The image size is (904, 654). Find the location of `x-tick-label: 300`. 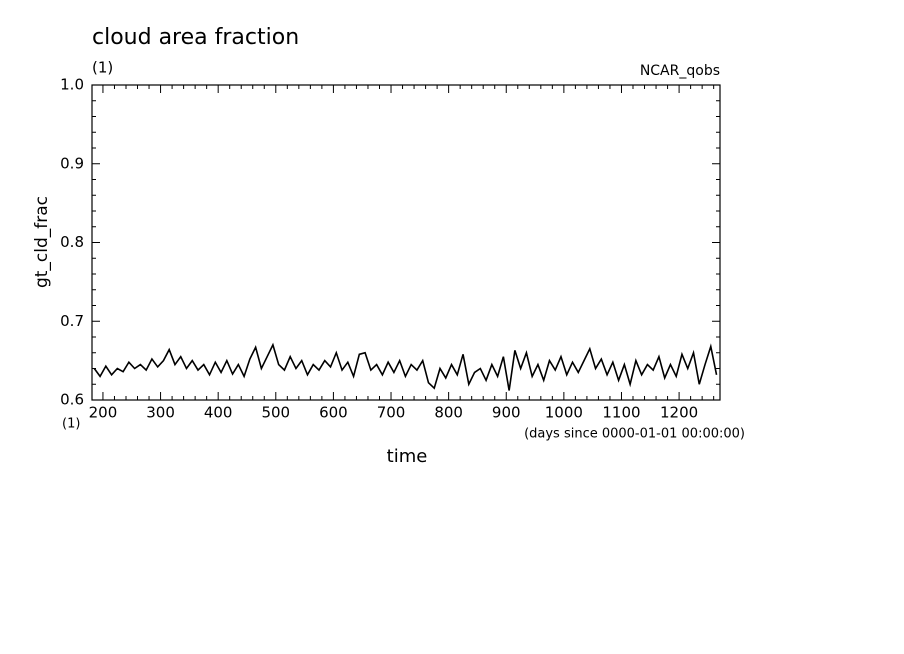

x-tick-label: 300 is located at coordinates (160, 413).